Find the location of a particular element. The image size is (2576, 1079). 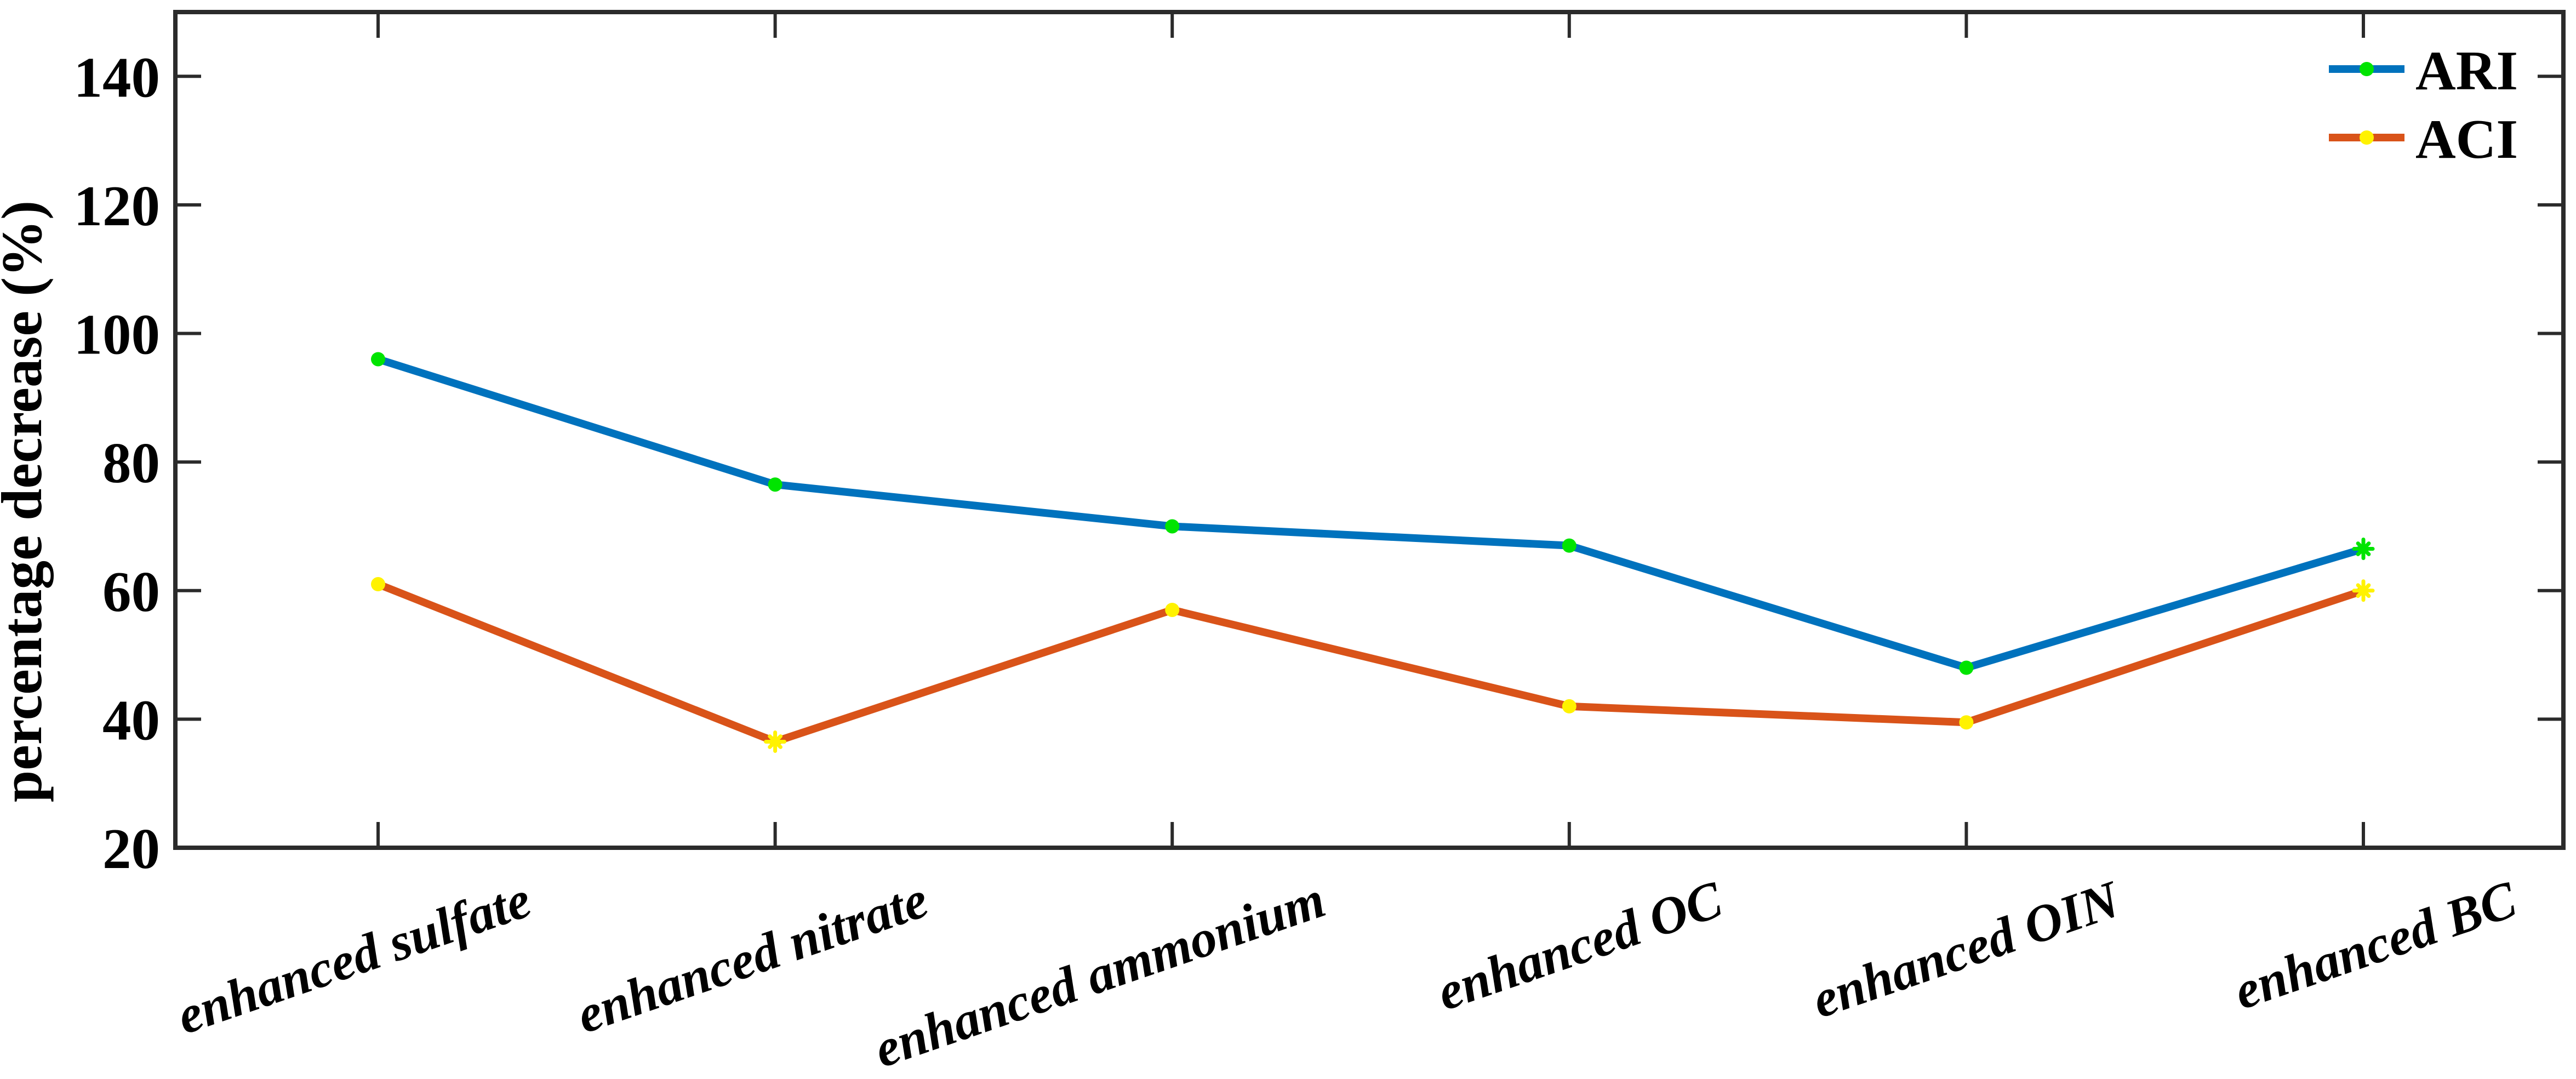

point-aci-5-asterisk-marker is located at coordinates (2363, 590).